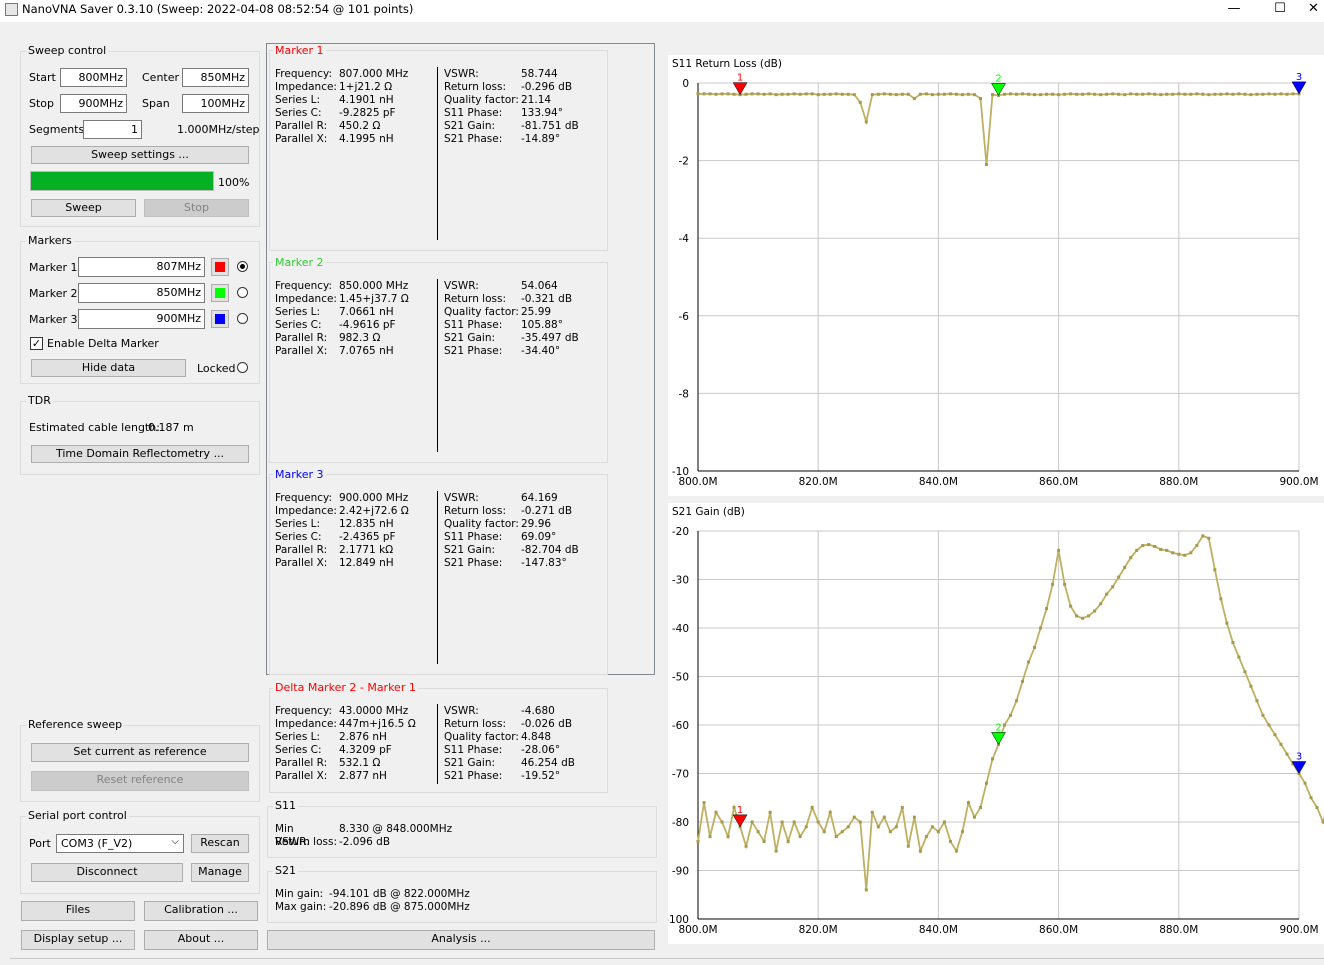 The image size is (1324, 965). What do you see at coordinates (141, 293) in the screenshot?
I see `marker-2-frequency-input: 850MHz` at bounding box center [141, 293].